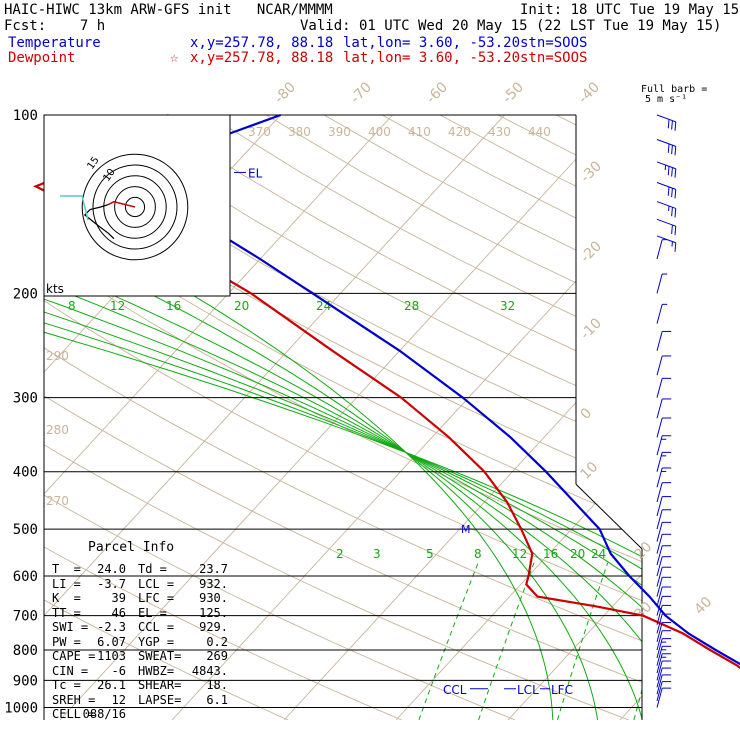 This screenshot has height=740, width=740. I want to click on mixing-ratio-label: 2, so click(340, 554).